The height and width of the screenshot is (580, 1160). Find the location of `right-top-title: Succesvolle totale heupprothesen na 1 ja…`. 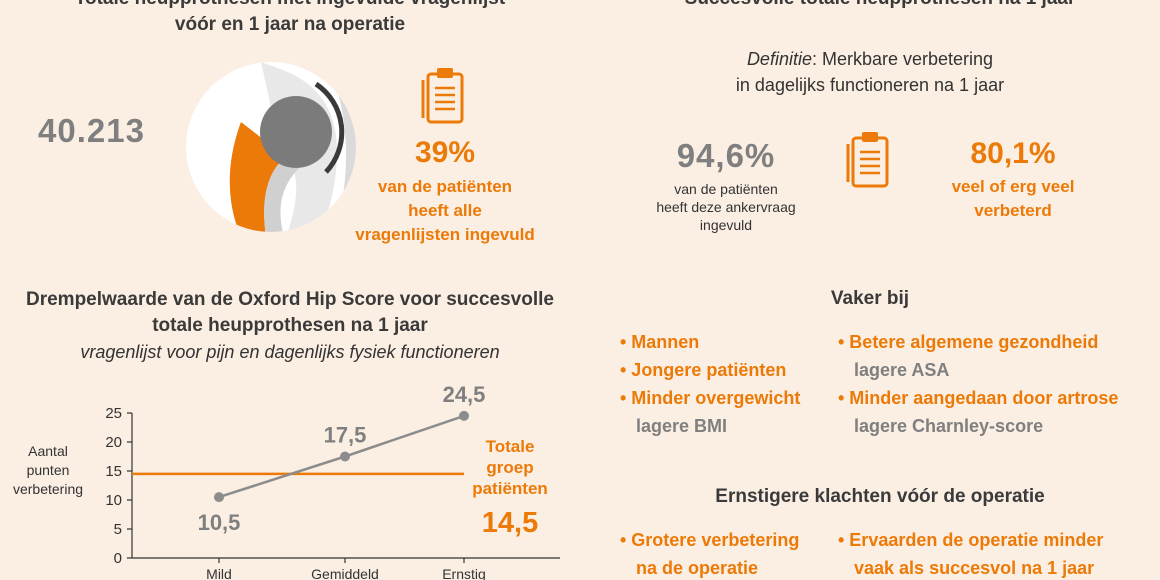

right-top-title: Succesvolle totale heupprothesen na 1 ja… is located at coordinates (880, 6).